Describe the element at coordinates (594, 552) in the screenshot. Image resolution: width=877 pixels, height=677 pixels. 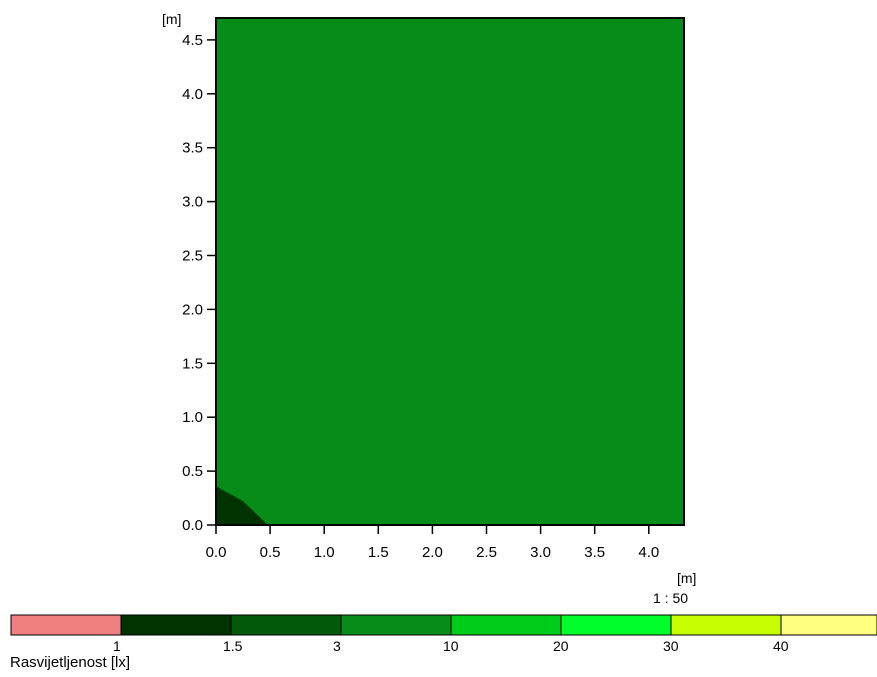
I see `x-tick-label: 3.5` at that location.